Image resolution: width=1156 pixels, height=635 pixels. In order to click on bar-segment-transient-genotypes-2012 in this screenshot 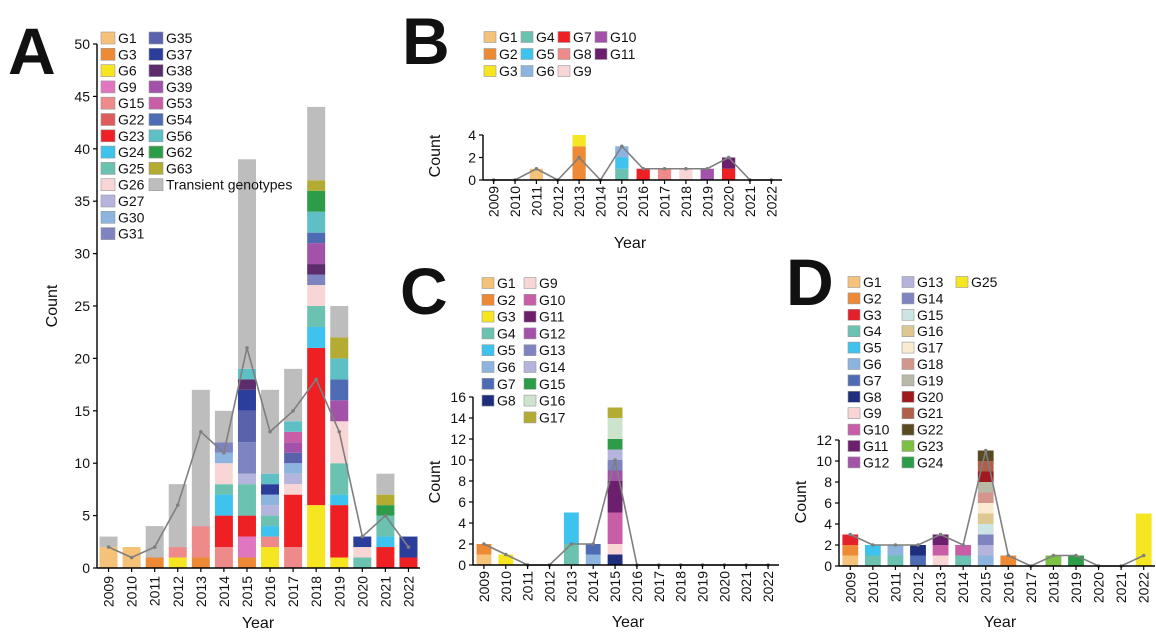, I will do `click(177, 516)`.